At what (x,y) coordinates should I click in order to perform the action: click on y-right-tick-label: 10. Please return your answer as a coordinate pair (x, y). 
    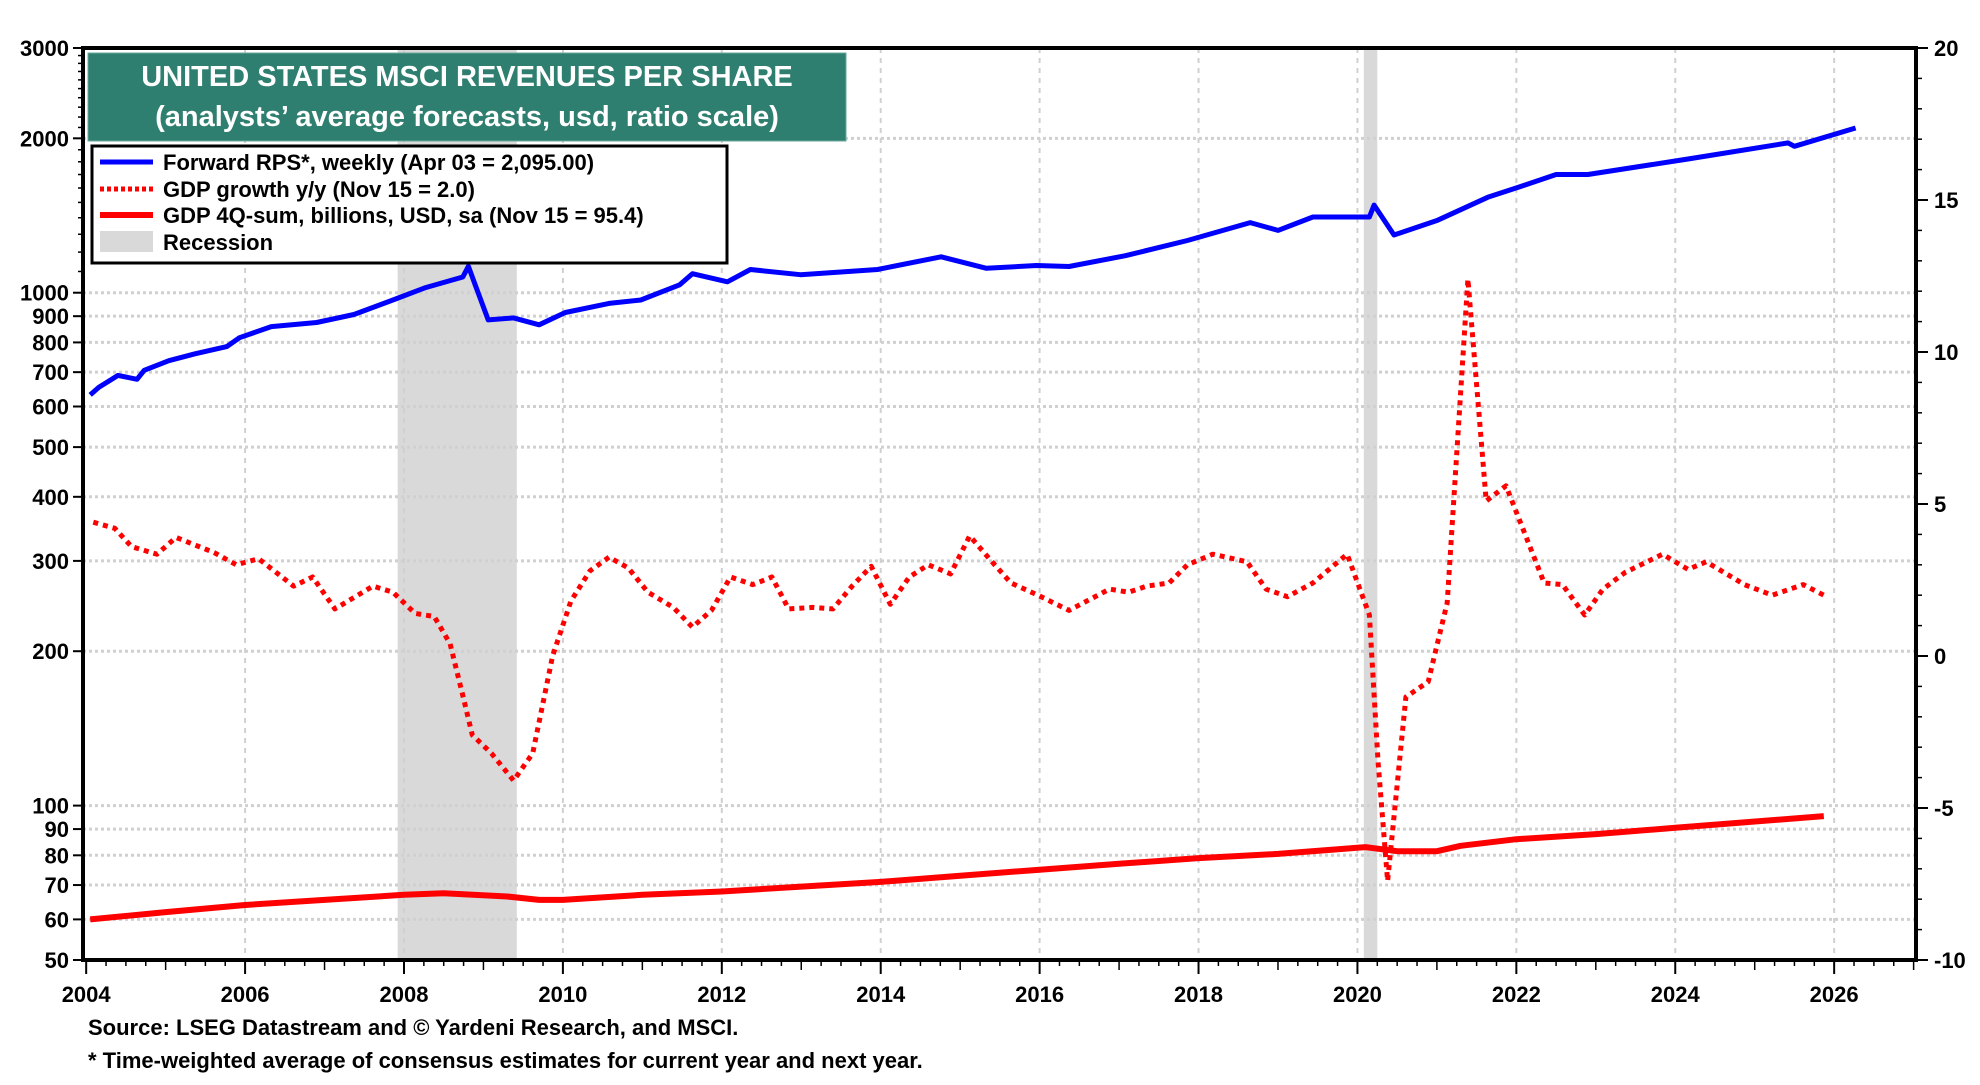
    Looking at the image, I should click on (1946, 352).